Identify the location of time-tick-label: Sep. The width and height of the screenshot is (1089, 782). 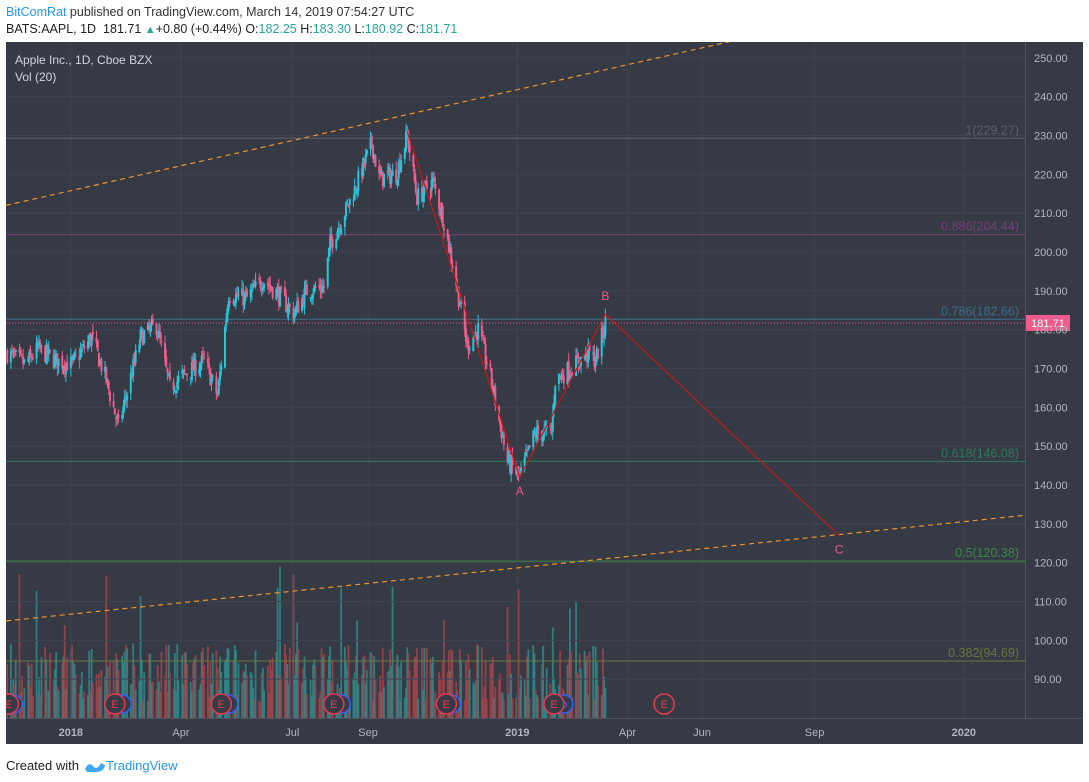
(815, 733).